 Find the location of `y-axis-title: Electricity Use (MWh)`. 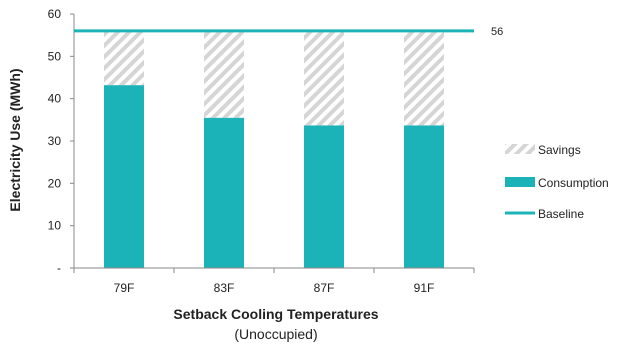

y-axis-title: Electricity Use (MWh) is located at coordinates (15, 139).